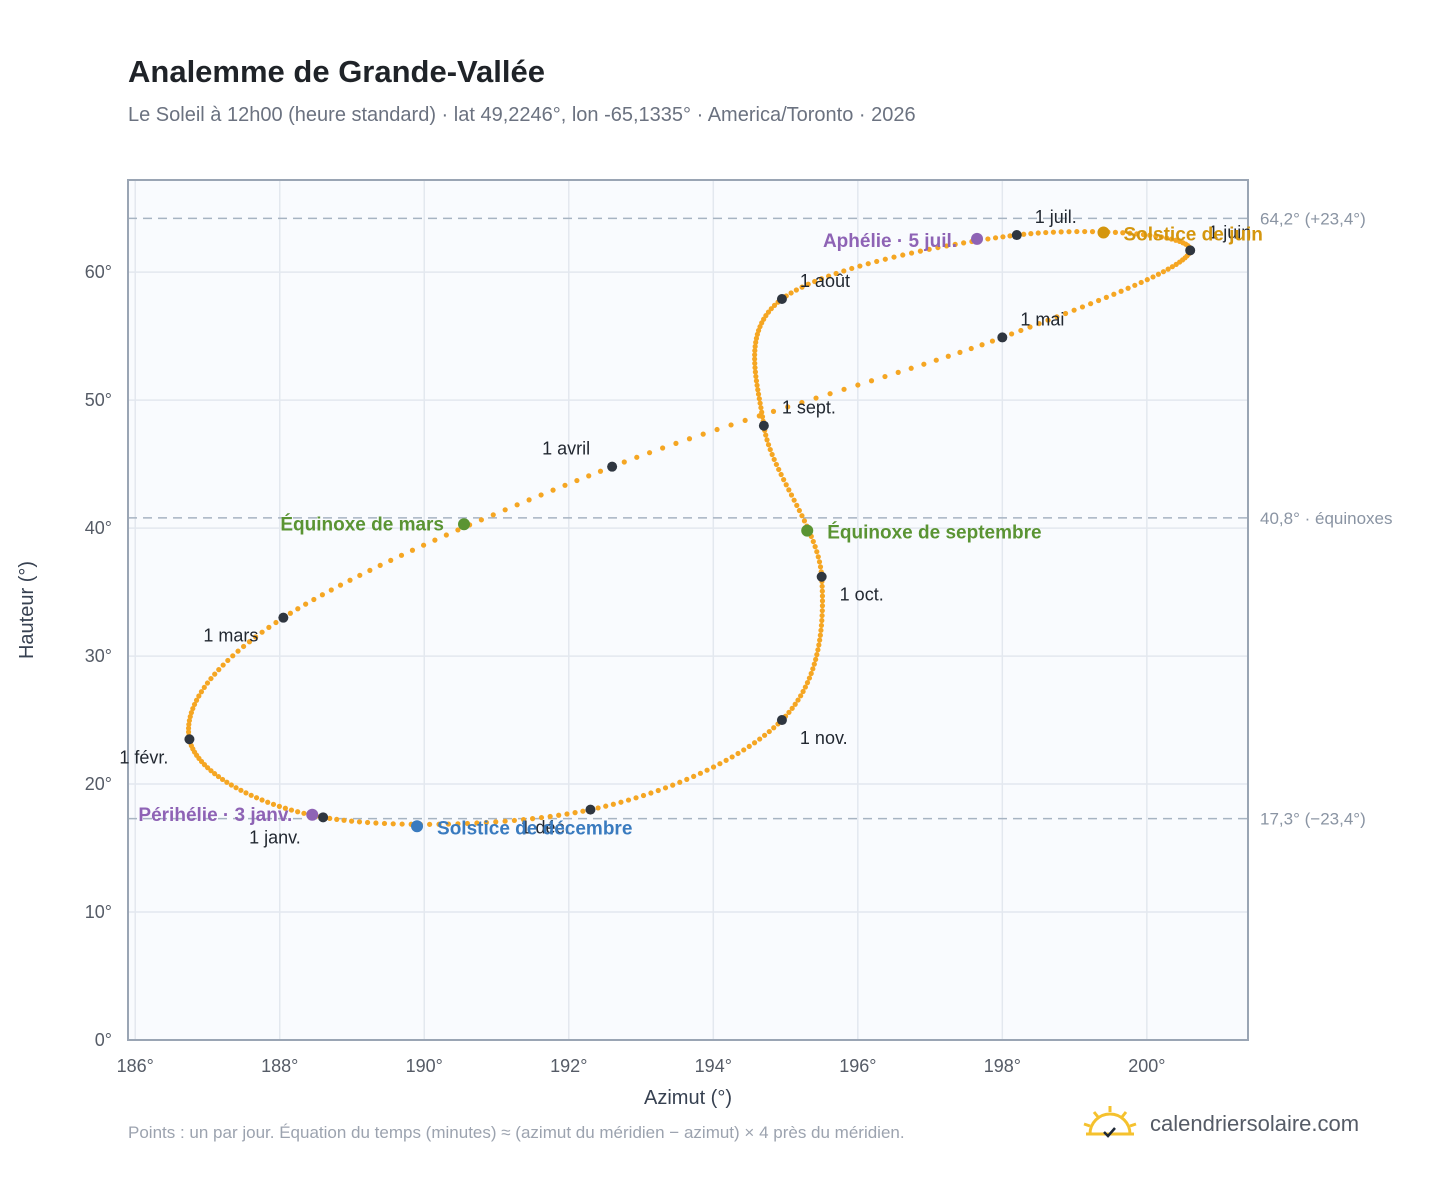 Image resolution: width=1448 pixels, height=1188 pixels. I want to click on x-axis-ticks: 186° 188° 190° 192° 194° 196° 198° 200°, so click(641, 1066).